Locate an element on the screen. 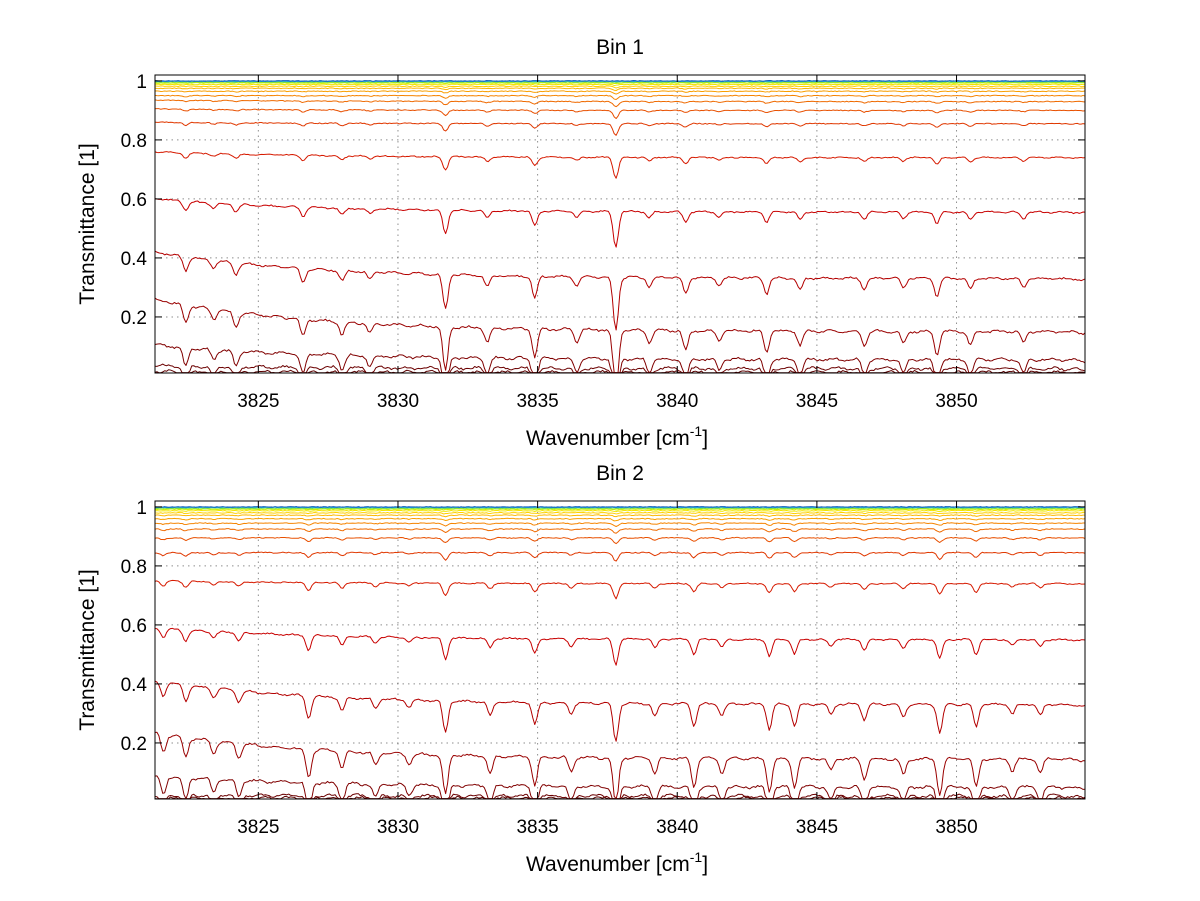 The image size is (1200, 901). chart-title: Bin 1 is located at coordinates (620, 47).